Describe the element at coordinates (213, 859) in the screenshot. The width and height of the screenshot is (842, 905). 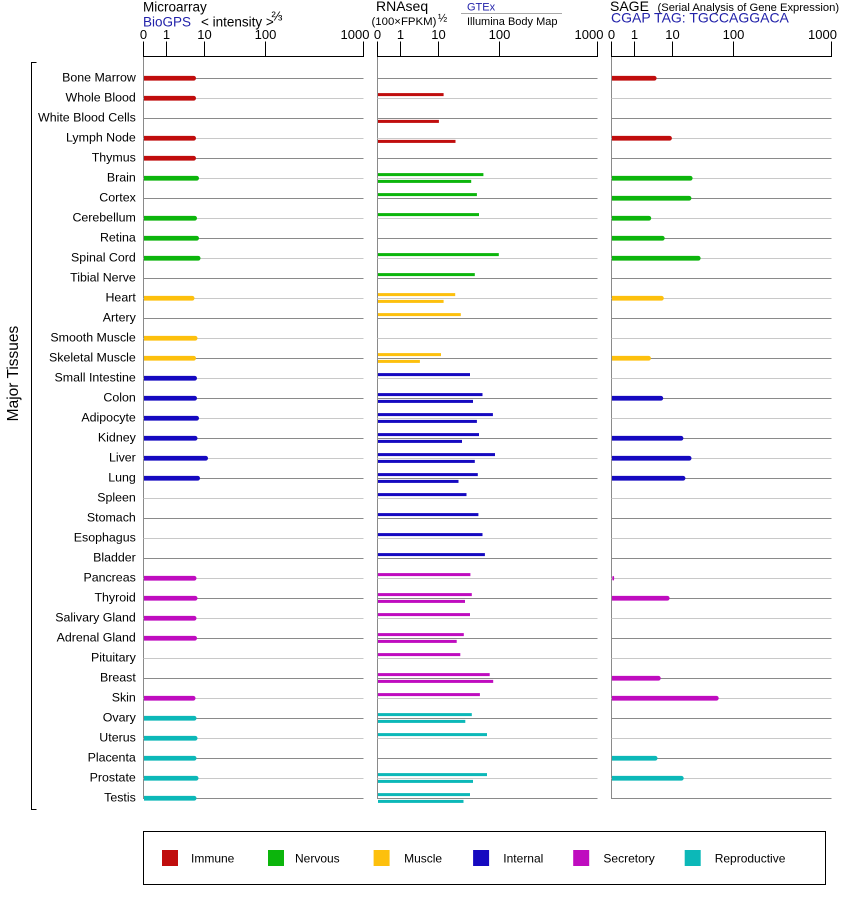
I see `svg-text: Immune` at that location.